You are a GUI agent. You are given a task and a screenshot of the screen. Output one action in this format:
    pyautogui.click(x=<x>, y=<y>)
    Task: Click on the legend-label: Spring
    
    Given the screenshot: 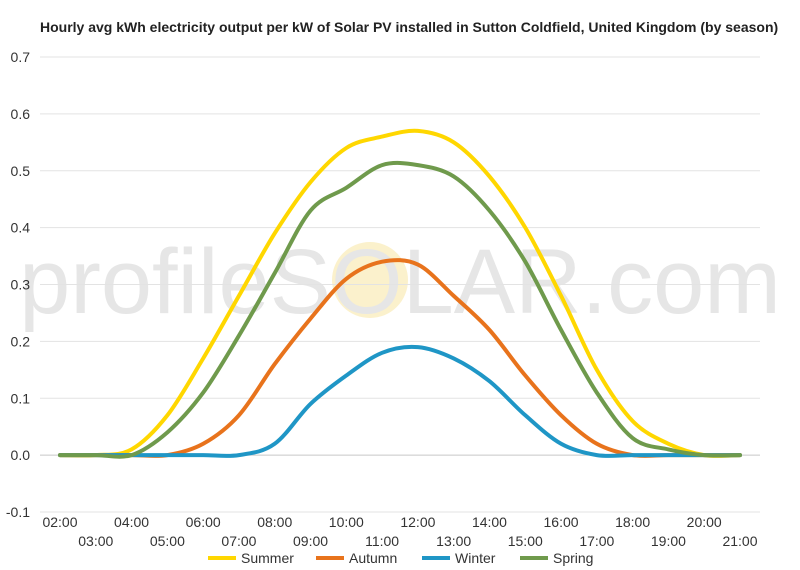 What is the action you would take?
    pyautogui.click(x=573, y=558)
    